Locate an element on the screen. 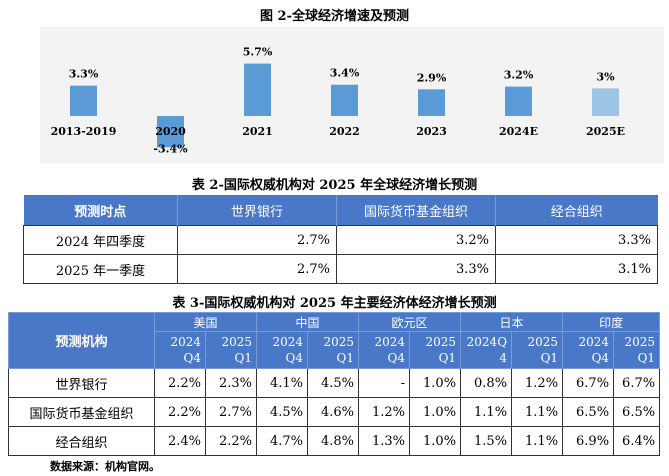 Image resolution: width=669 pixels, height=476 pixels. source-note: 数据来源：机构官网。 is located at coordinates (105, 466).